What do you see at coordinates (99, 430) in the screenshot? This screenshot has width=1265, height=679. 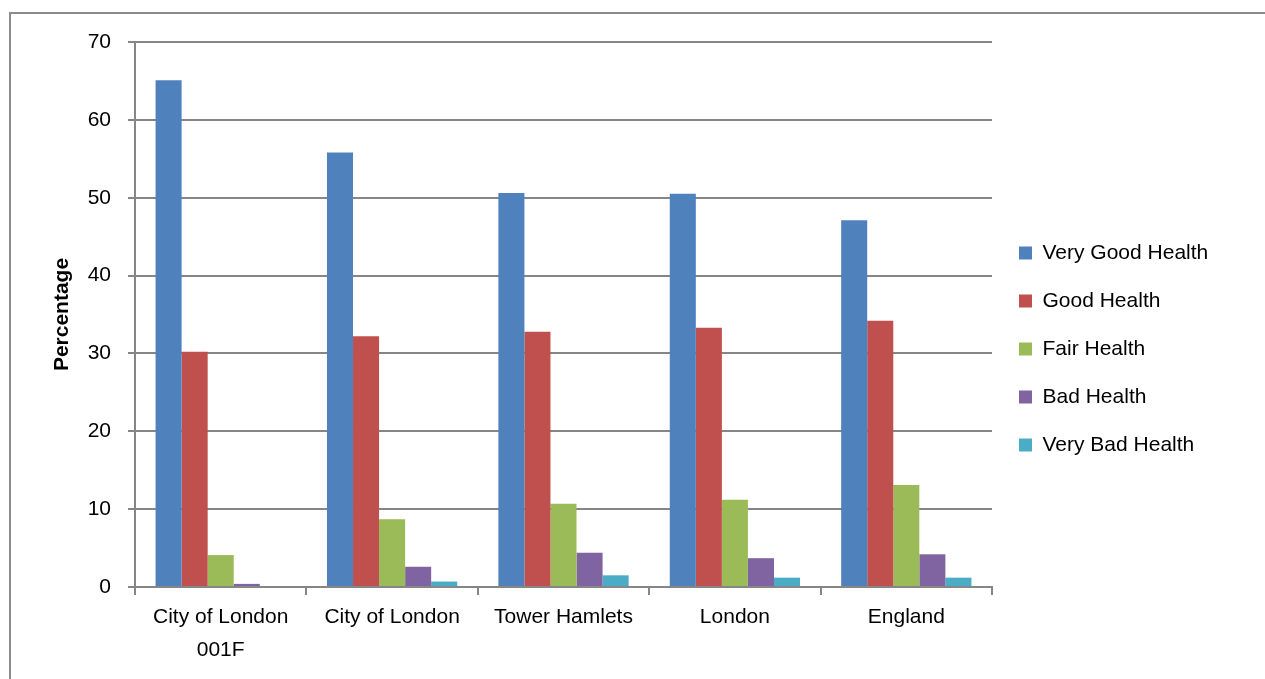 I see `y-tick-label: 20` at bounding box center [99, 430].